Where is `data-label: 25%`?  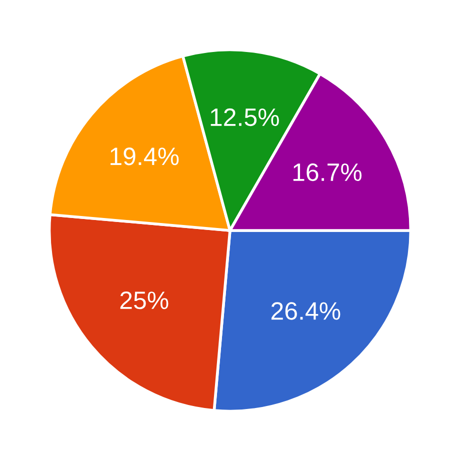 data-label: 25% is located at coordinates (144, 300).